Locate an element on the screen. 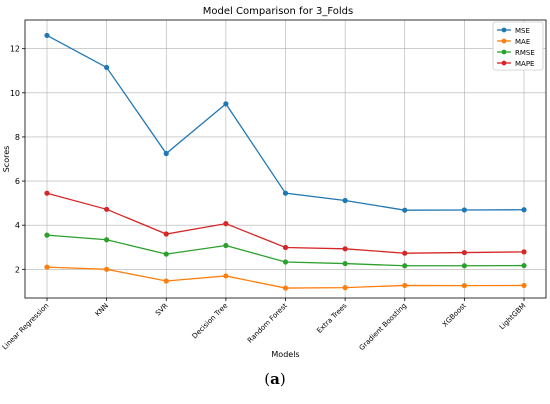 The width and height of the screenshot is (550, 404). series-rmse is located at coordinates (285, 250).